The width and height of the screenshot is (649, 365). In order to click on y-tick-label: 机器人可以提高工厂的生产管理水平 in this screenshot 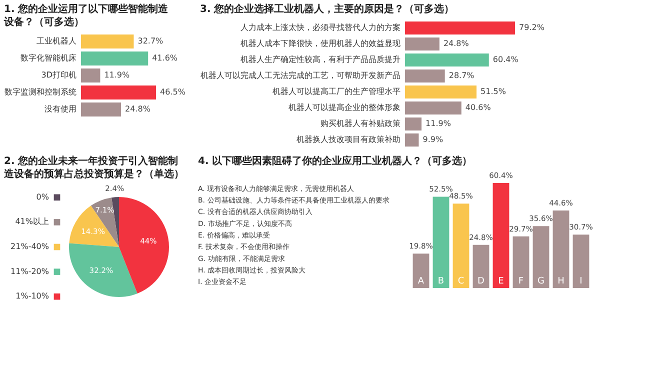, I will do `click(336, 91)`.